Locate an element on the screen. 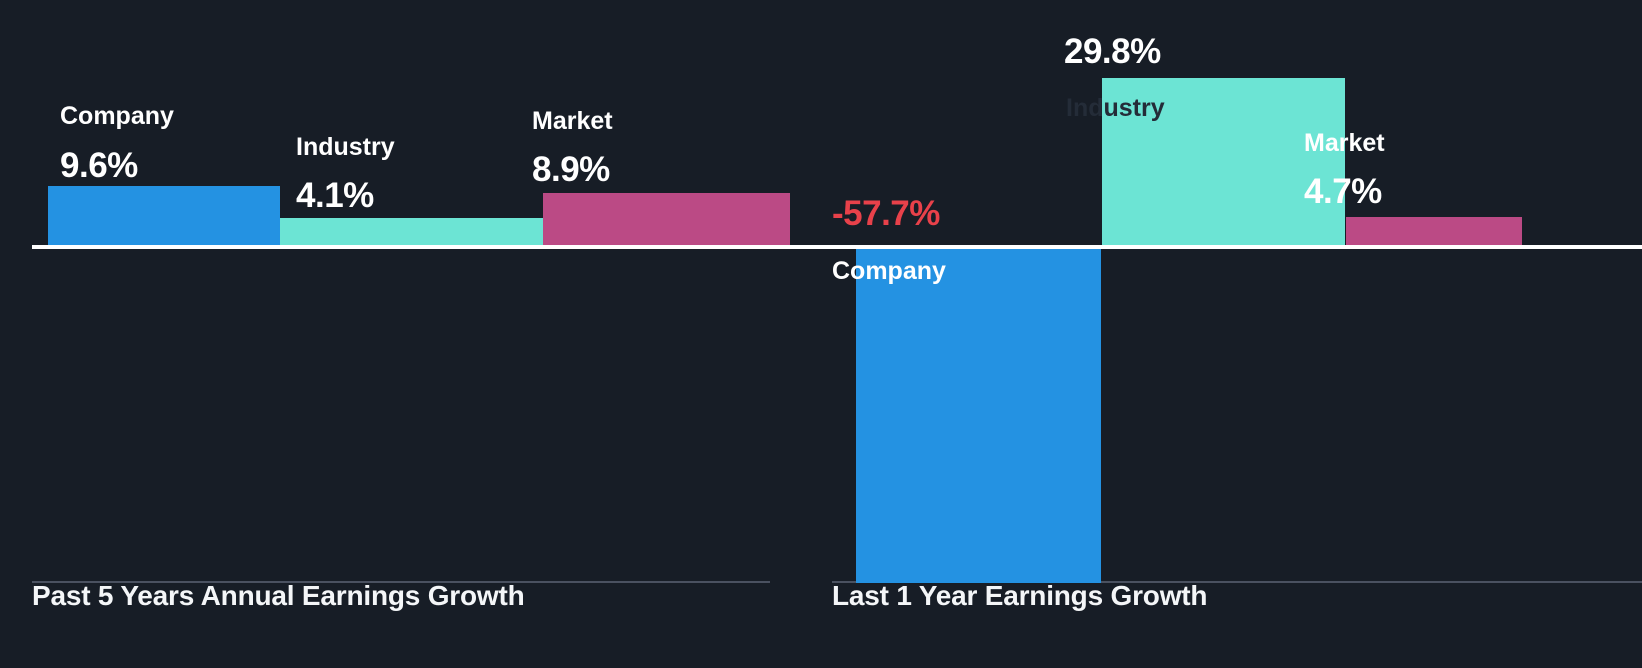  bar-industry-left is located at coordinates (411, 233).